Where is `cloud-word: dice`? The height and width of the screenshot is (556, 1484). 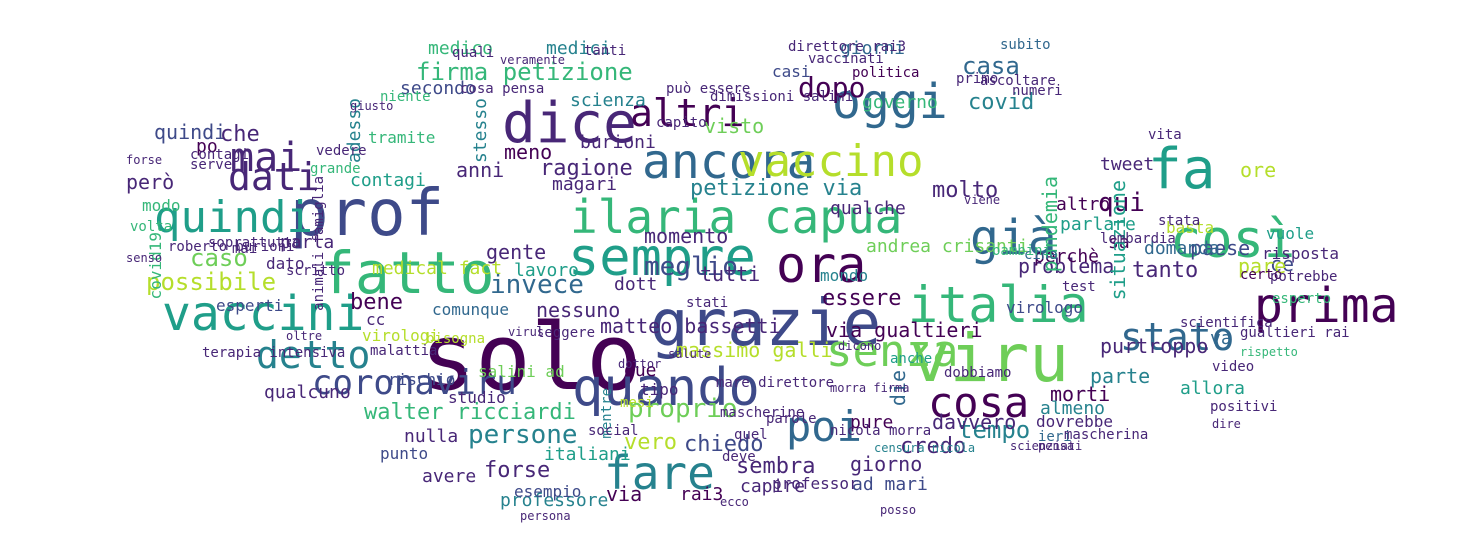 cloud-word: dice is located at coordinates (569, 123).